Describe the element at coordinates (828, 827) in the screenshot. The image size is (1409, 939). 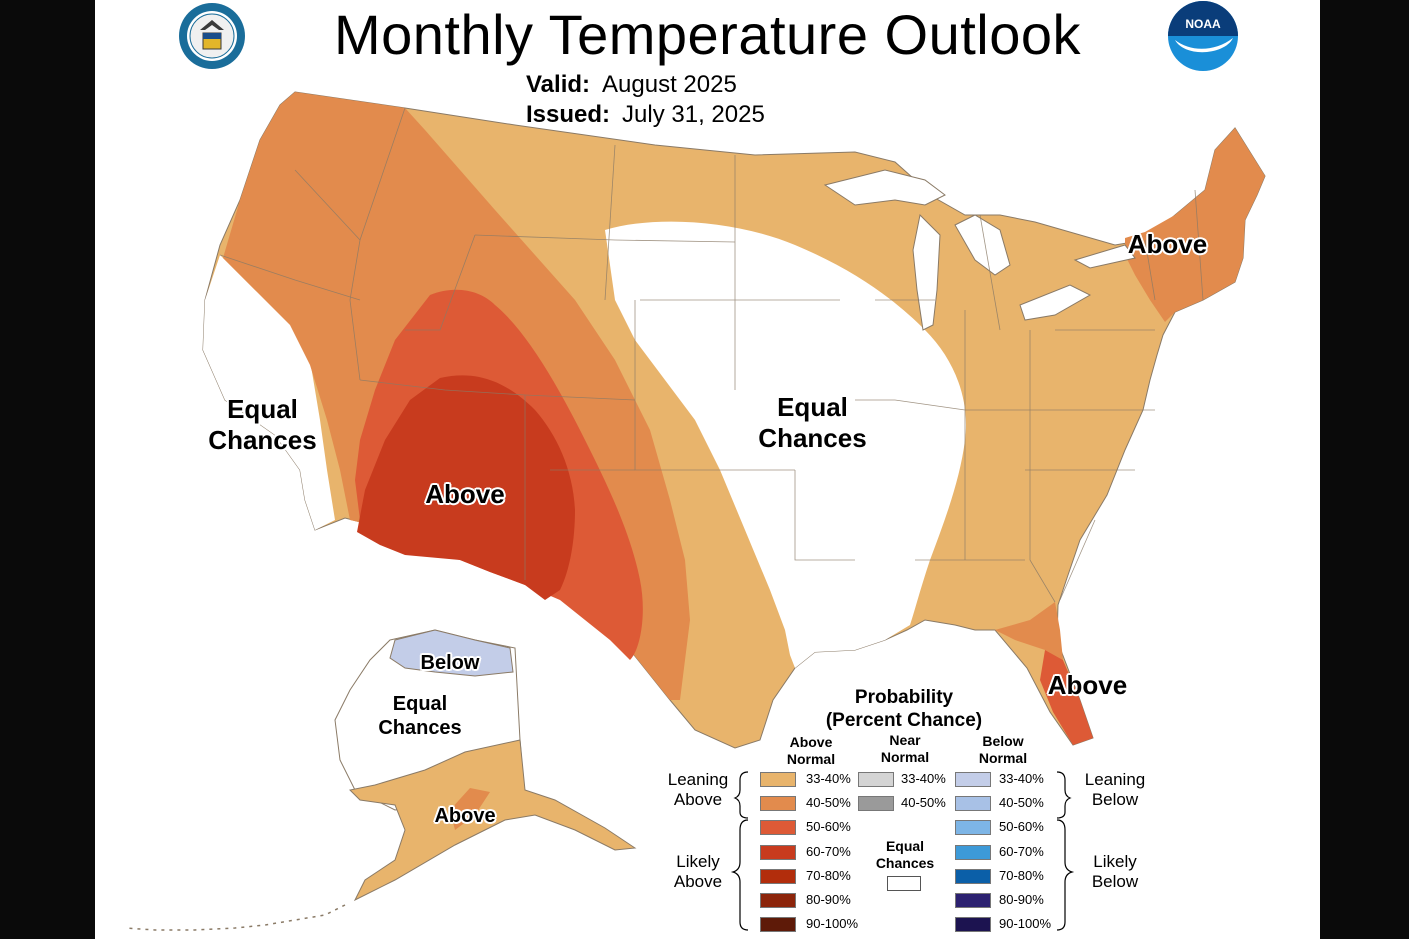
I see `legend-above-label-2: 50-60%` at that location.